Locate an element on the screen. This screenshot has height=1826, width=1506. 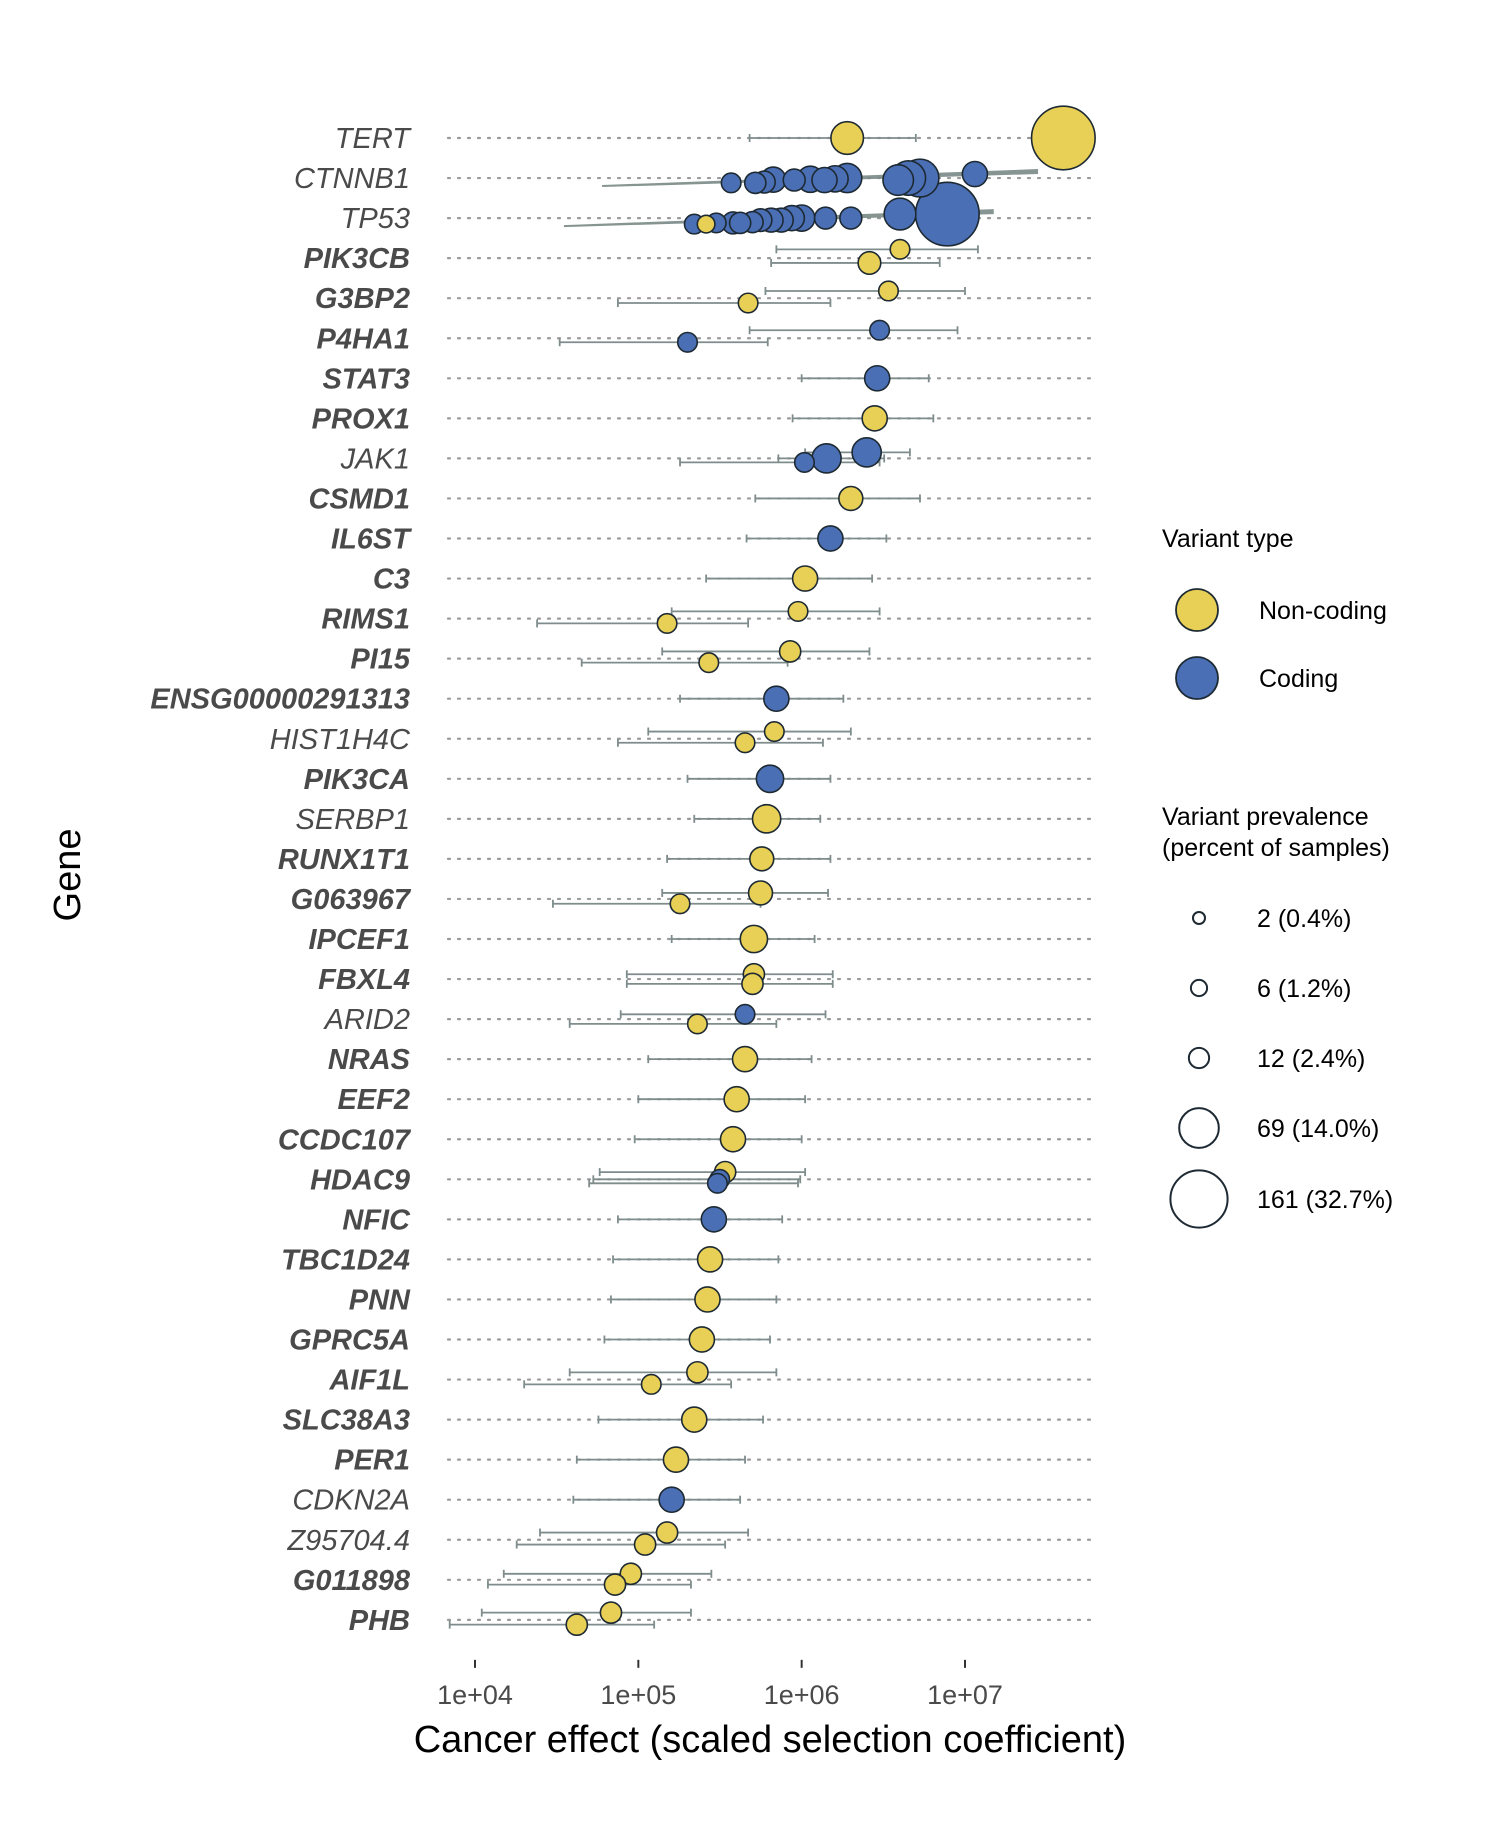
gene-label: PHB is located at coordinates (379, 1621).